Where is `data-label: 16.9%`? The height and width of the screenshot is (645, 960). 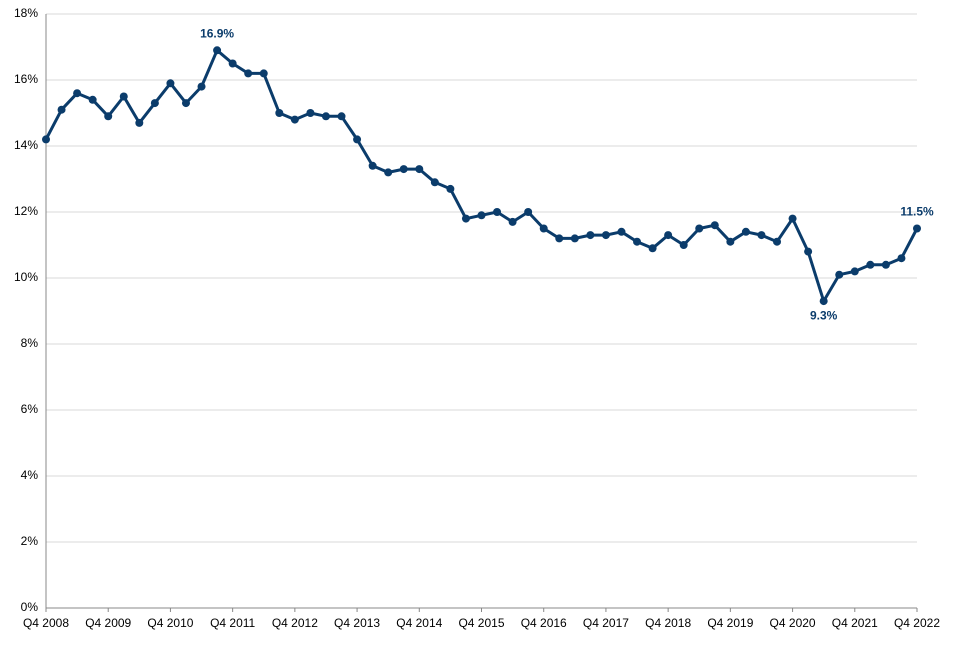 data-label: 16.9% is located at coordinates (217, 33).